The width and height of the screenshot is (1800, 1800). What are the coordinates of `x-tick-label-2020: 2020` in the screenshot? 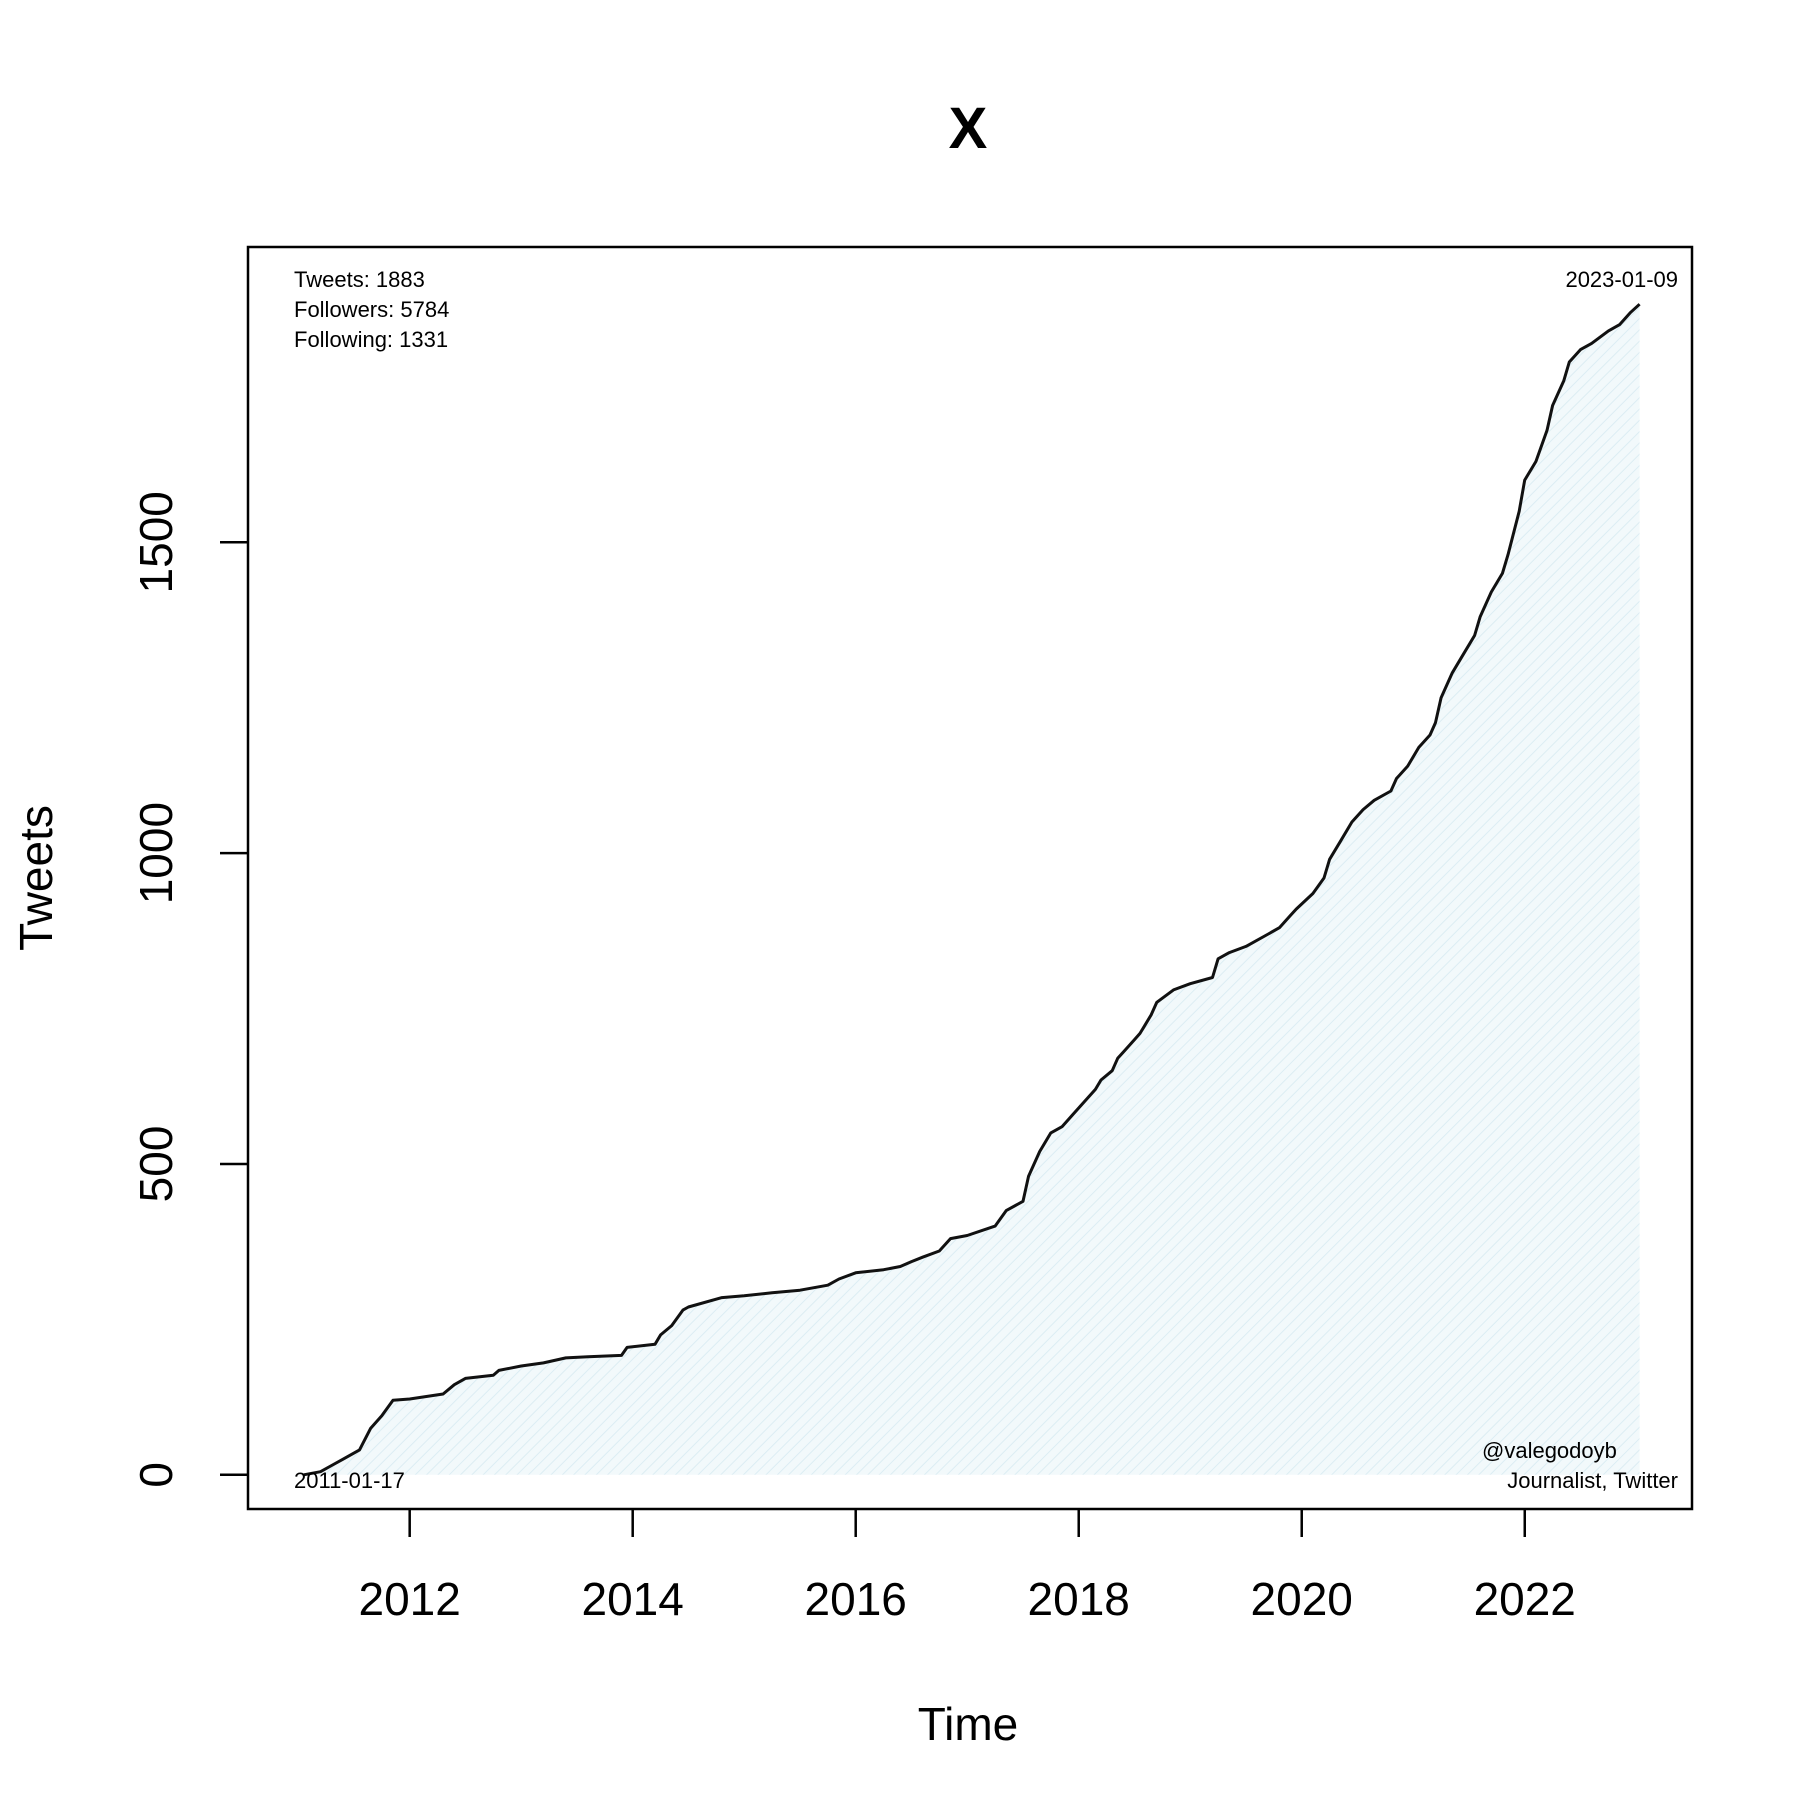 It's located at (1302, 1599).